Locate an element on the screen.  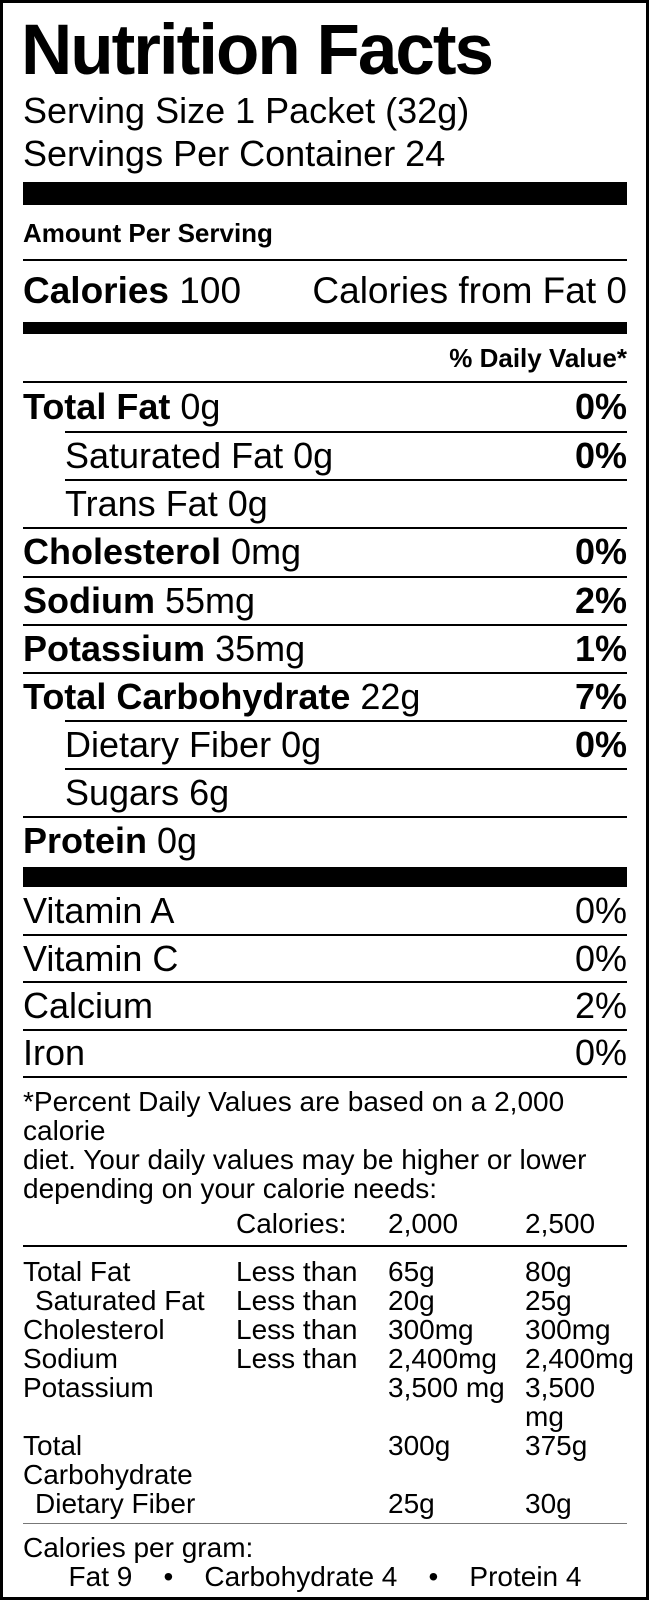
daily-value-header: % Daily Value* is located at coordinates (325, 359).